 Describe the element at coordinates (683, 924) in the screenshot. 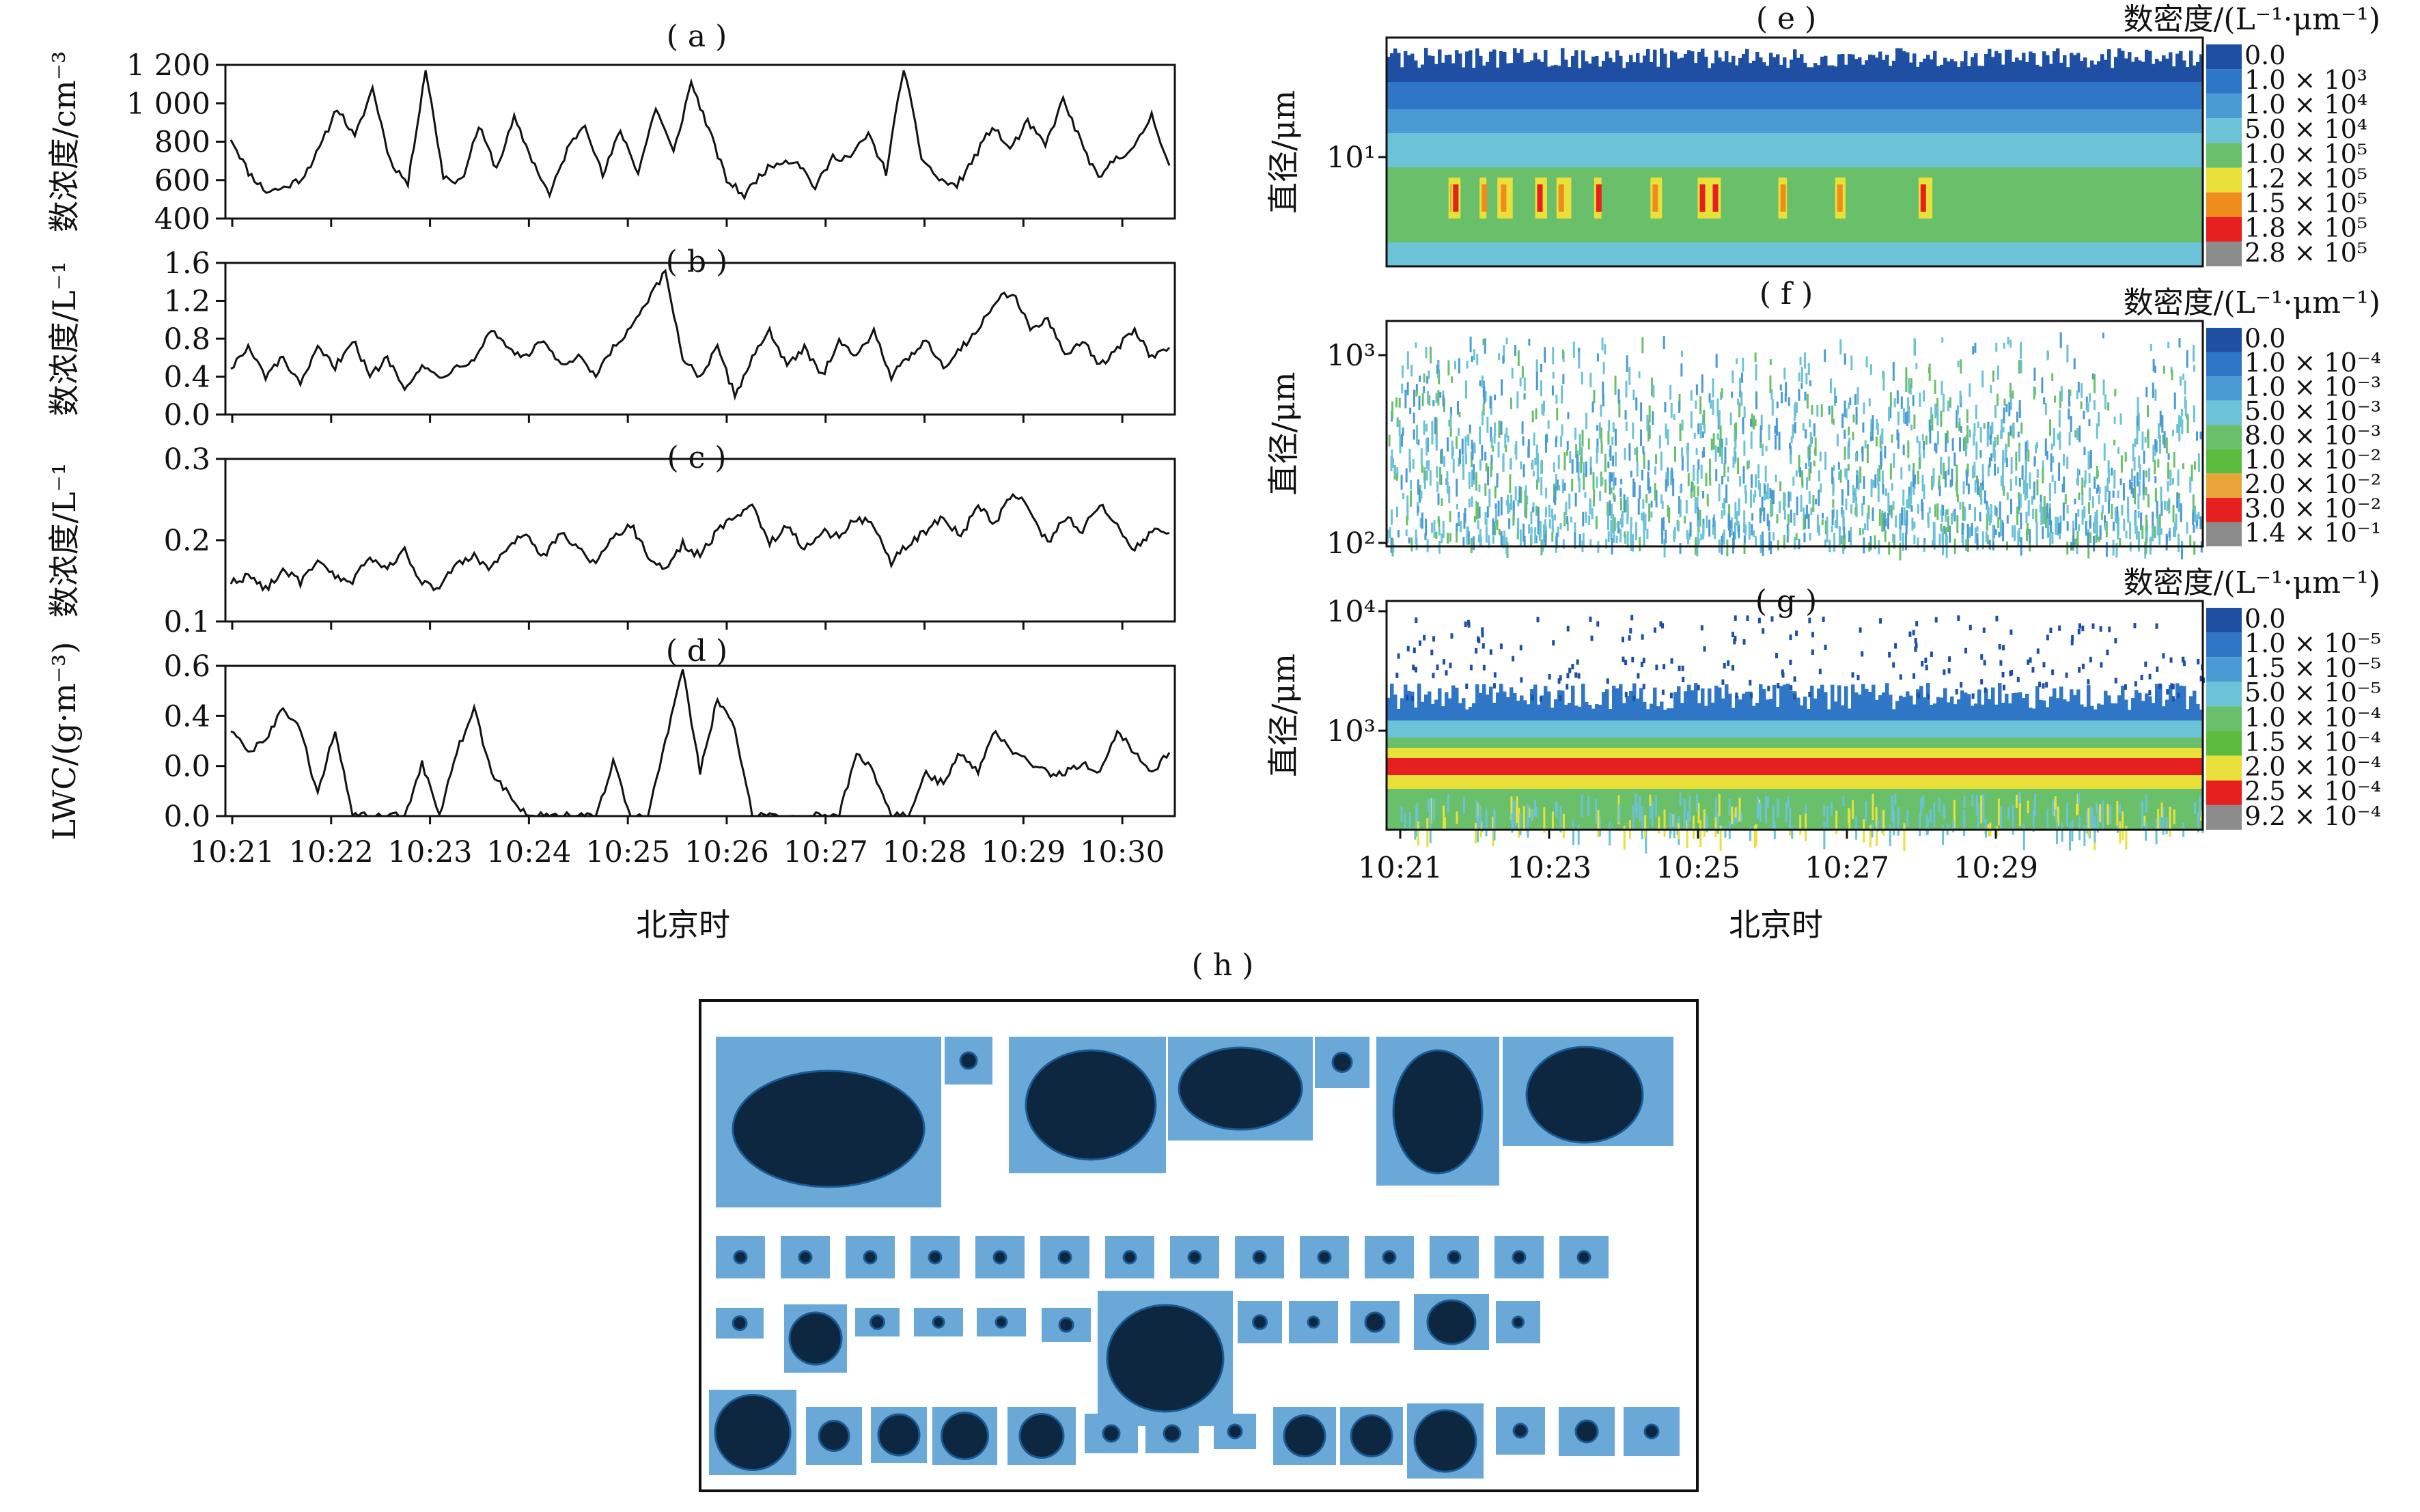

I see `left-x-axis-title: 北京时` at that location.